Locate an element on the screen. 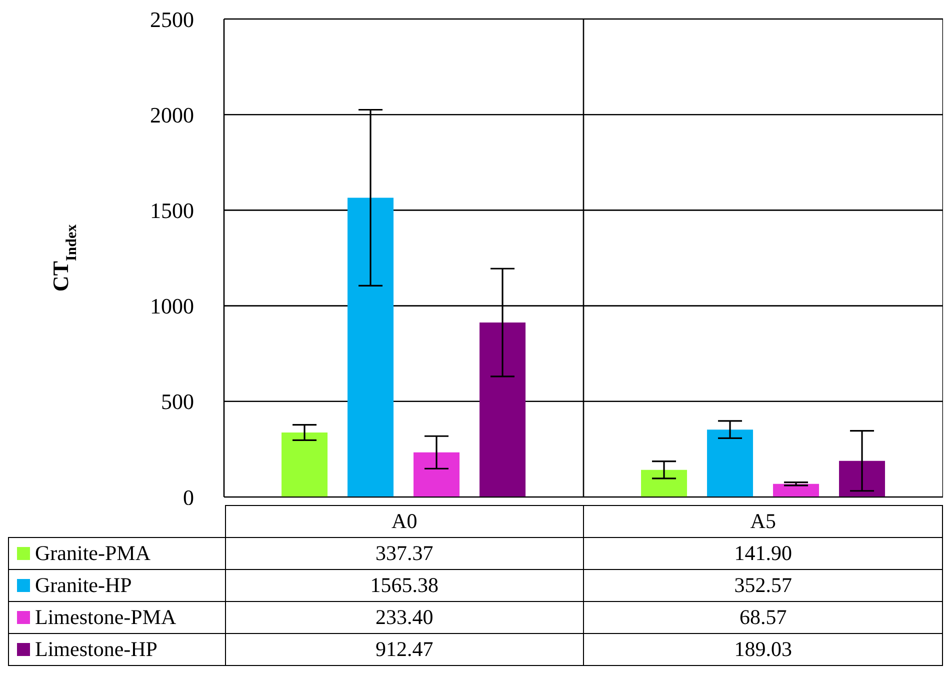 The image size is (951, 686). data-label: 233.40 is located at coordinates (404, 618).